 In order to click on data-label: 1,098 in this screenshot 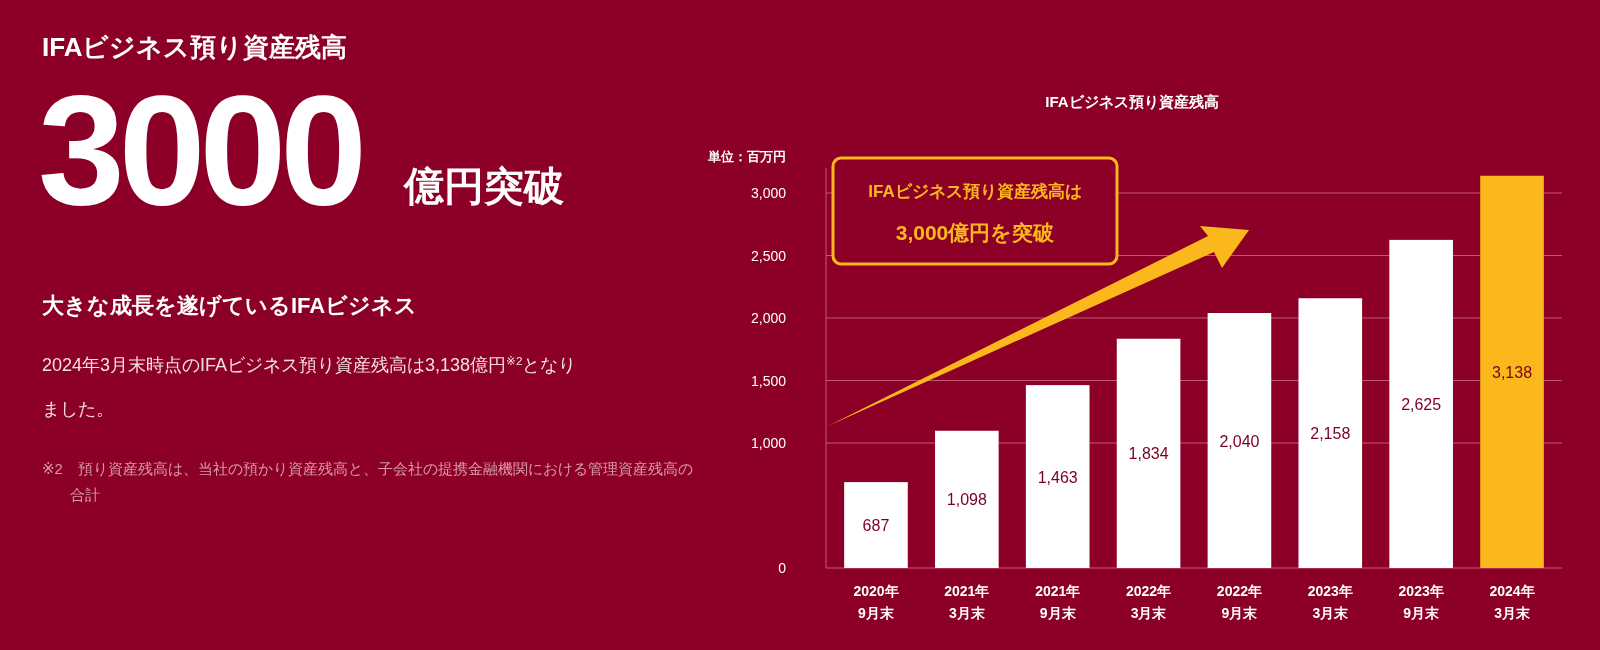, I will do `click(966, 500)`.